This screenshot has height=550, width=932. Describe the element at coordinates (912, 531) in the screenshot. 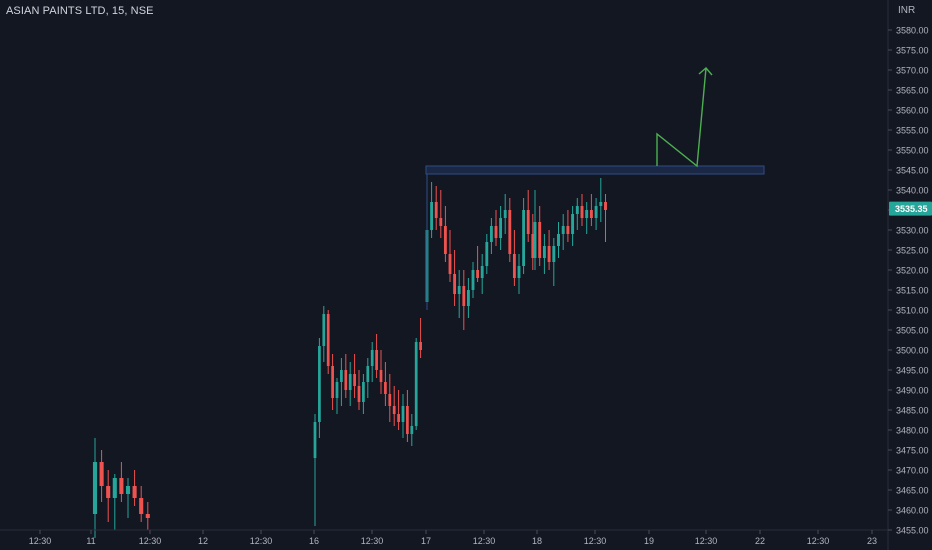

I see `y-tick-label: 3455.00` at that location.